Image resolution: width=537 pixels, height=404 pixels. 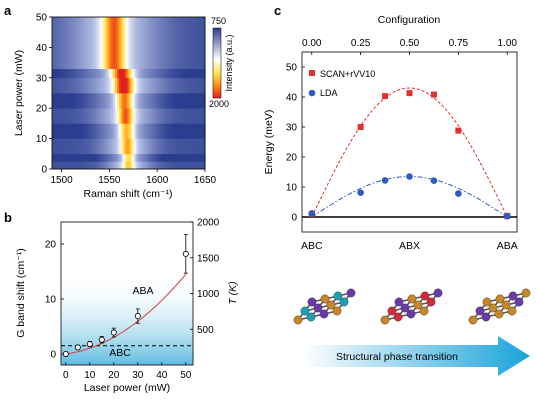 I want to click on x-tick-label: 1650, so click(x=205, y=180).